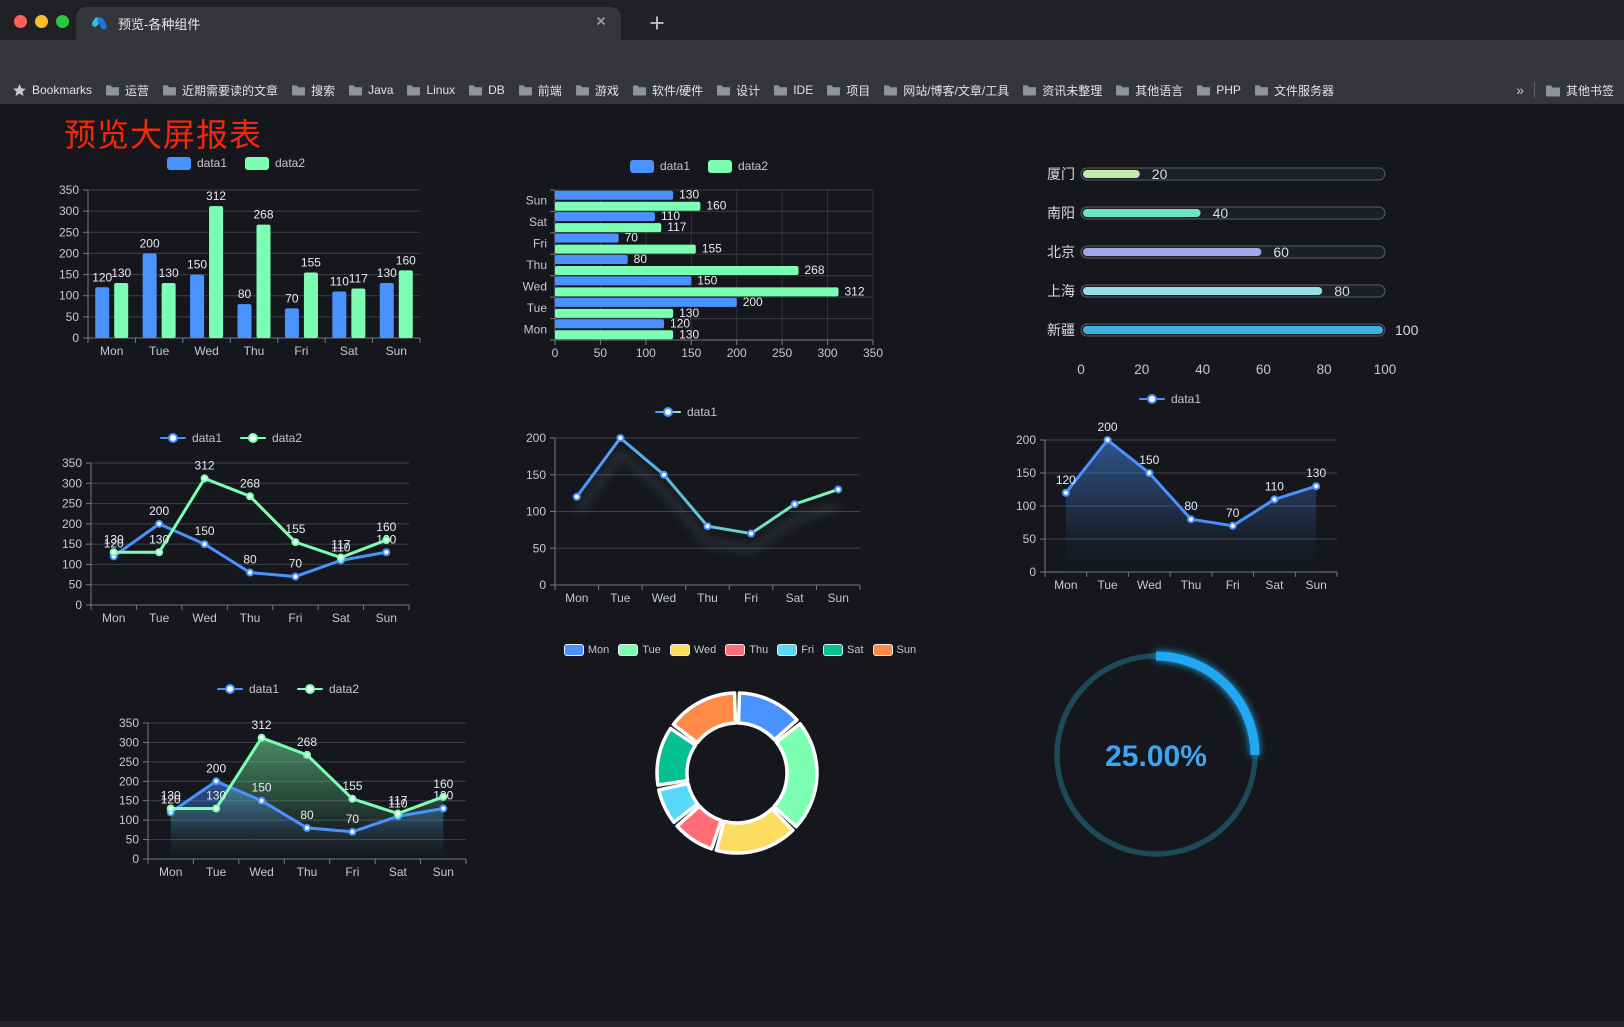 The height and width of the screenshot is (1027, 1624). Describe the element at coordinates (1520, 90) in the screenshot. I see `bookmarks-overflow-chevron: »` at that location.